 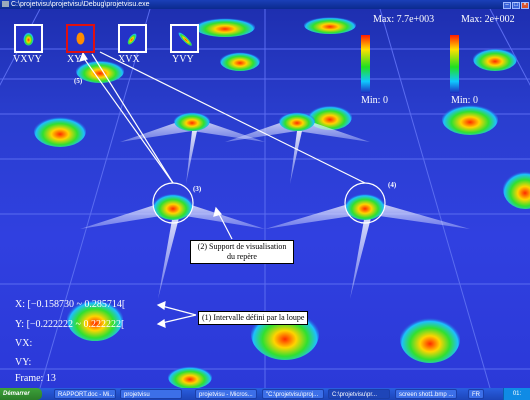 I want to click on thumbnail-vxvy-icon, so click(x=28, y=38).